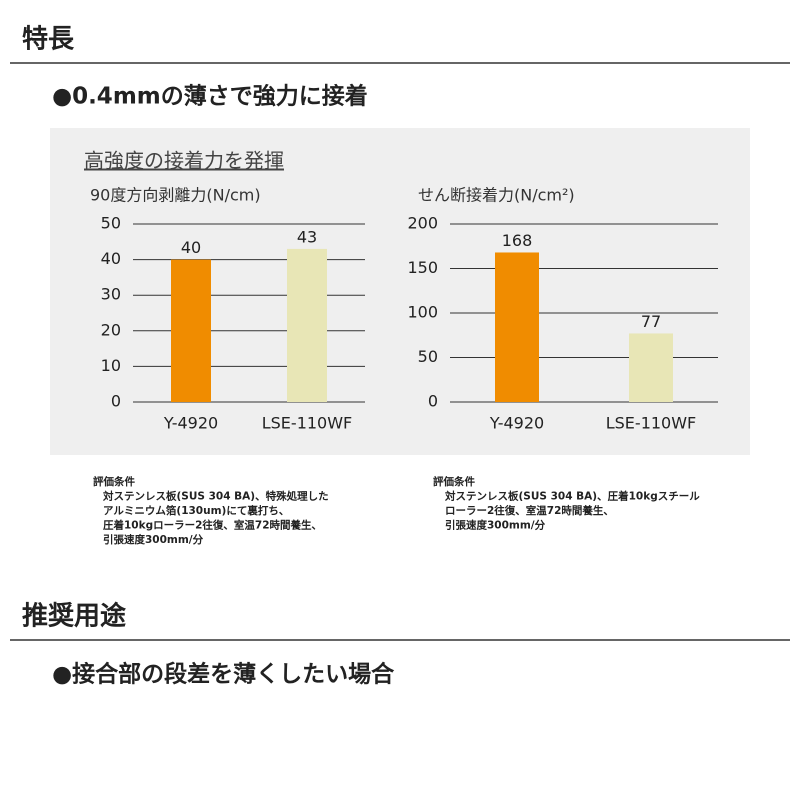  Describe the element at coordinates (517, 240) in the screenshot. I see `value-label: 168` at that location.